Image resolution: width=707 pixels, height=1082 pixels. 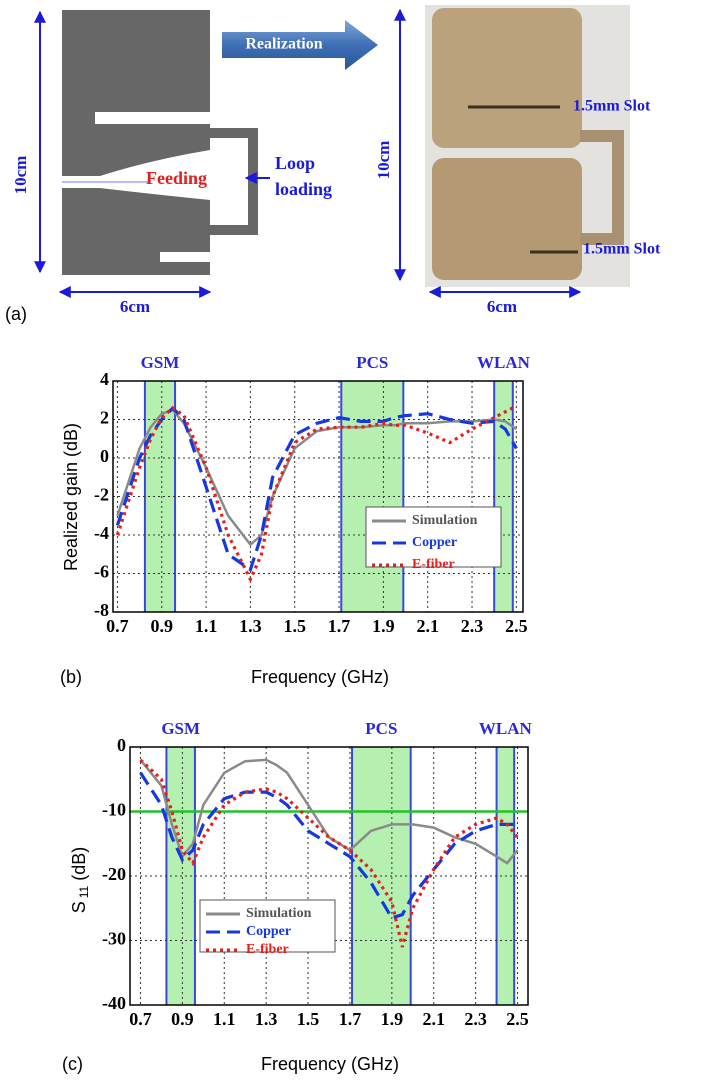 I want to click on photo-loop, so click(x=602, y=187).